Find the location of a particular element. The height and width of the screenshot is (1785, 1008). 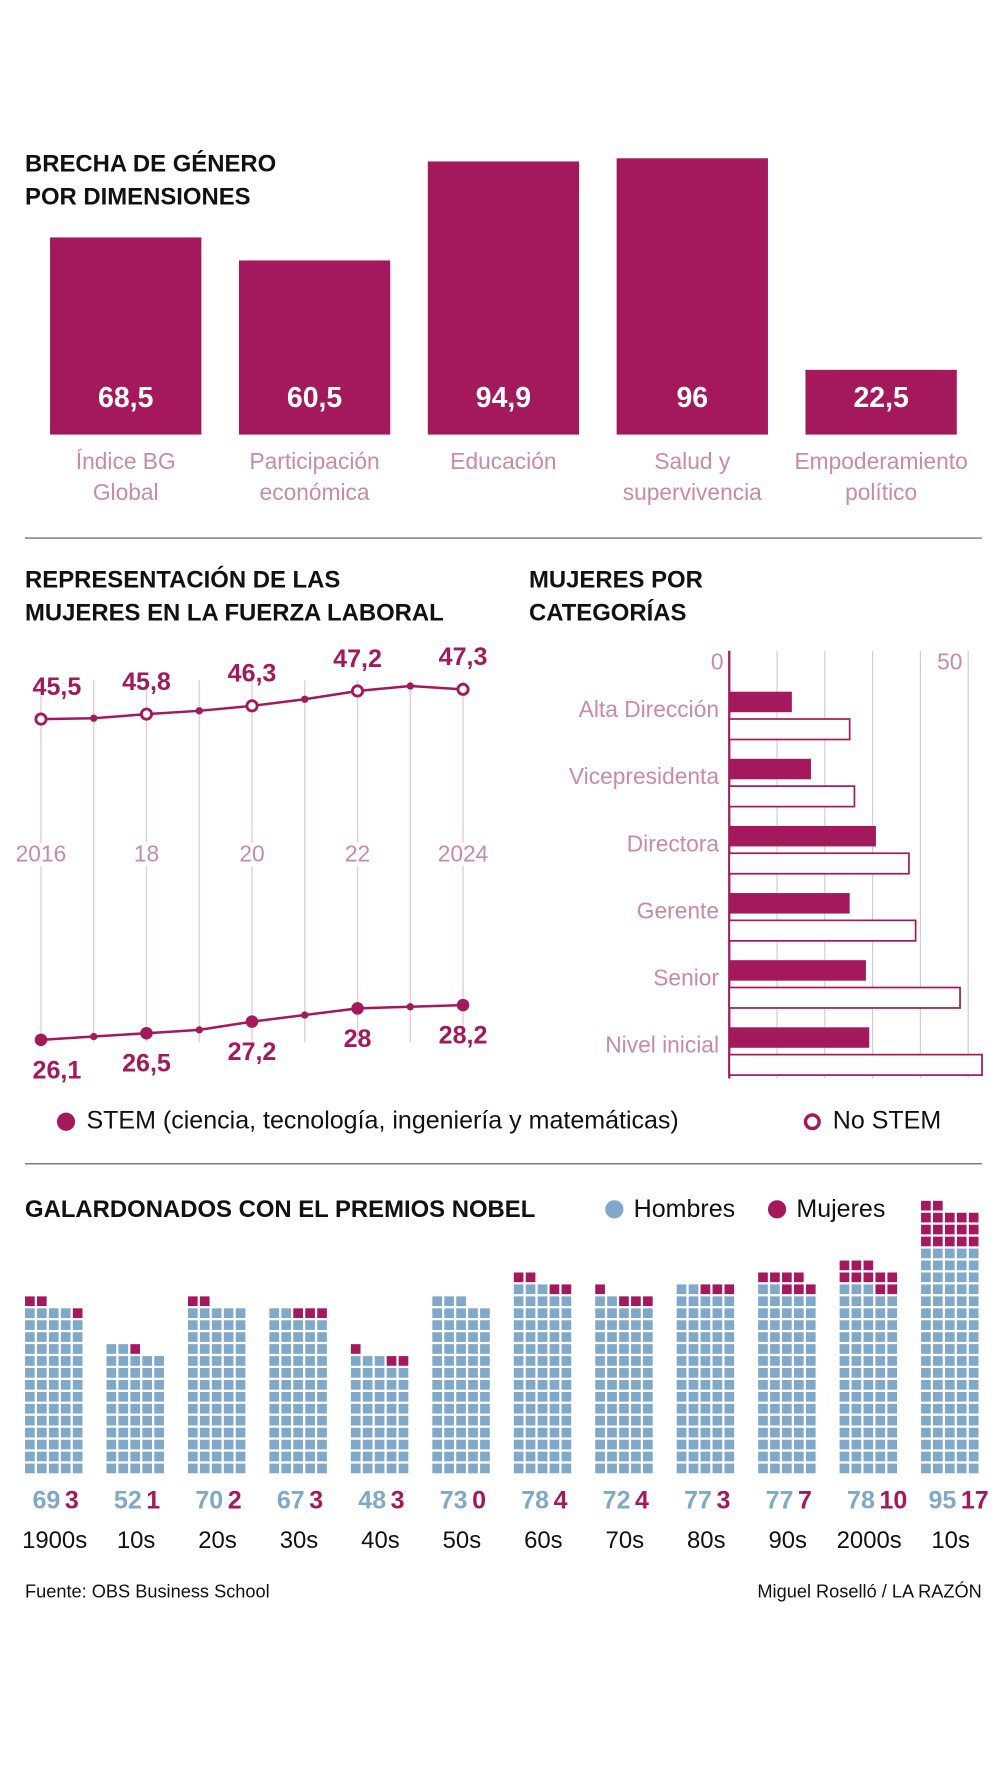

category-label: 50s is located at coordinates (462, 1540).